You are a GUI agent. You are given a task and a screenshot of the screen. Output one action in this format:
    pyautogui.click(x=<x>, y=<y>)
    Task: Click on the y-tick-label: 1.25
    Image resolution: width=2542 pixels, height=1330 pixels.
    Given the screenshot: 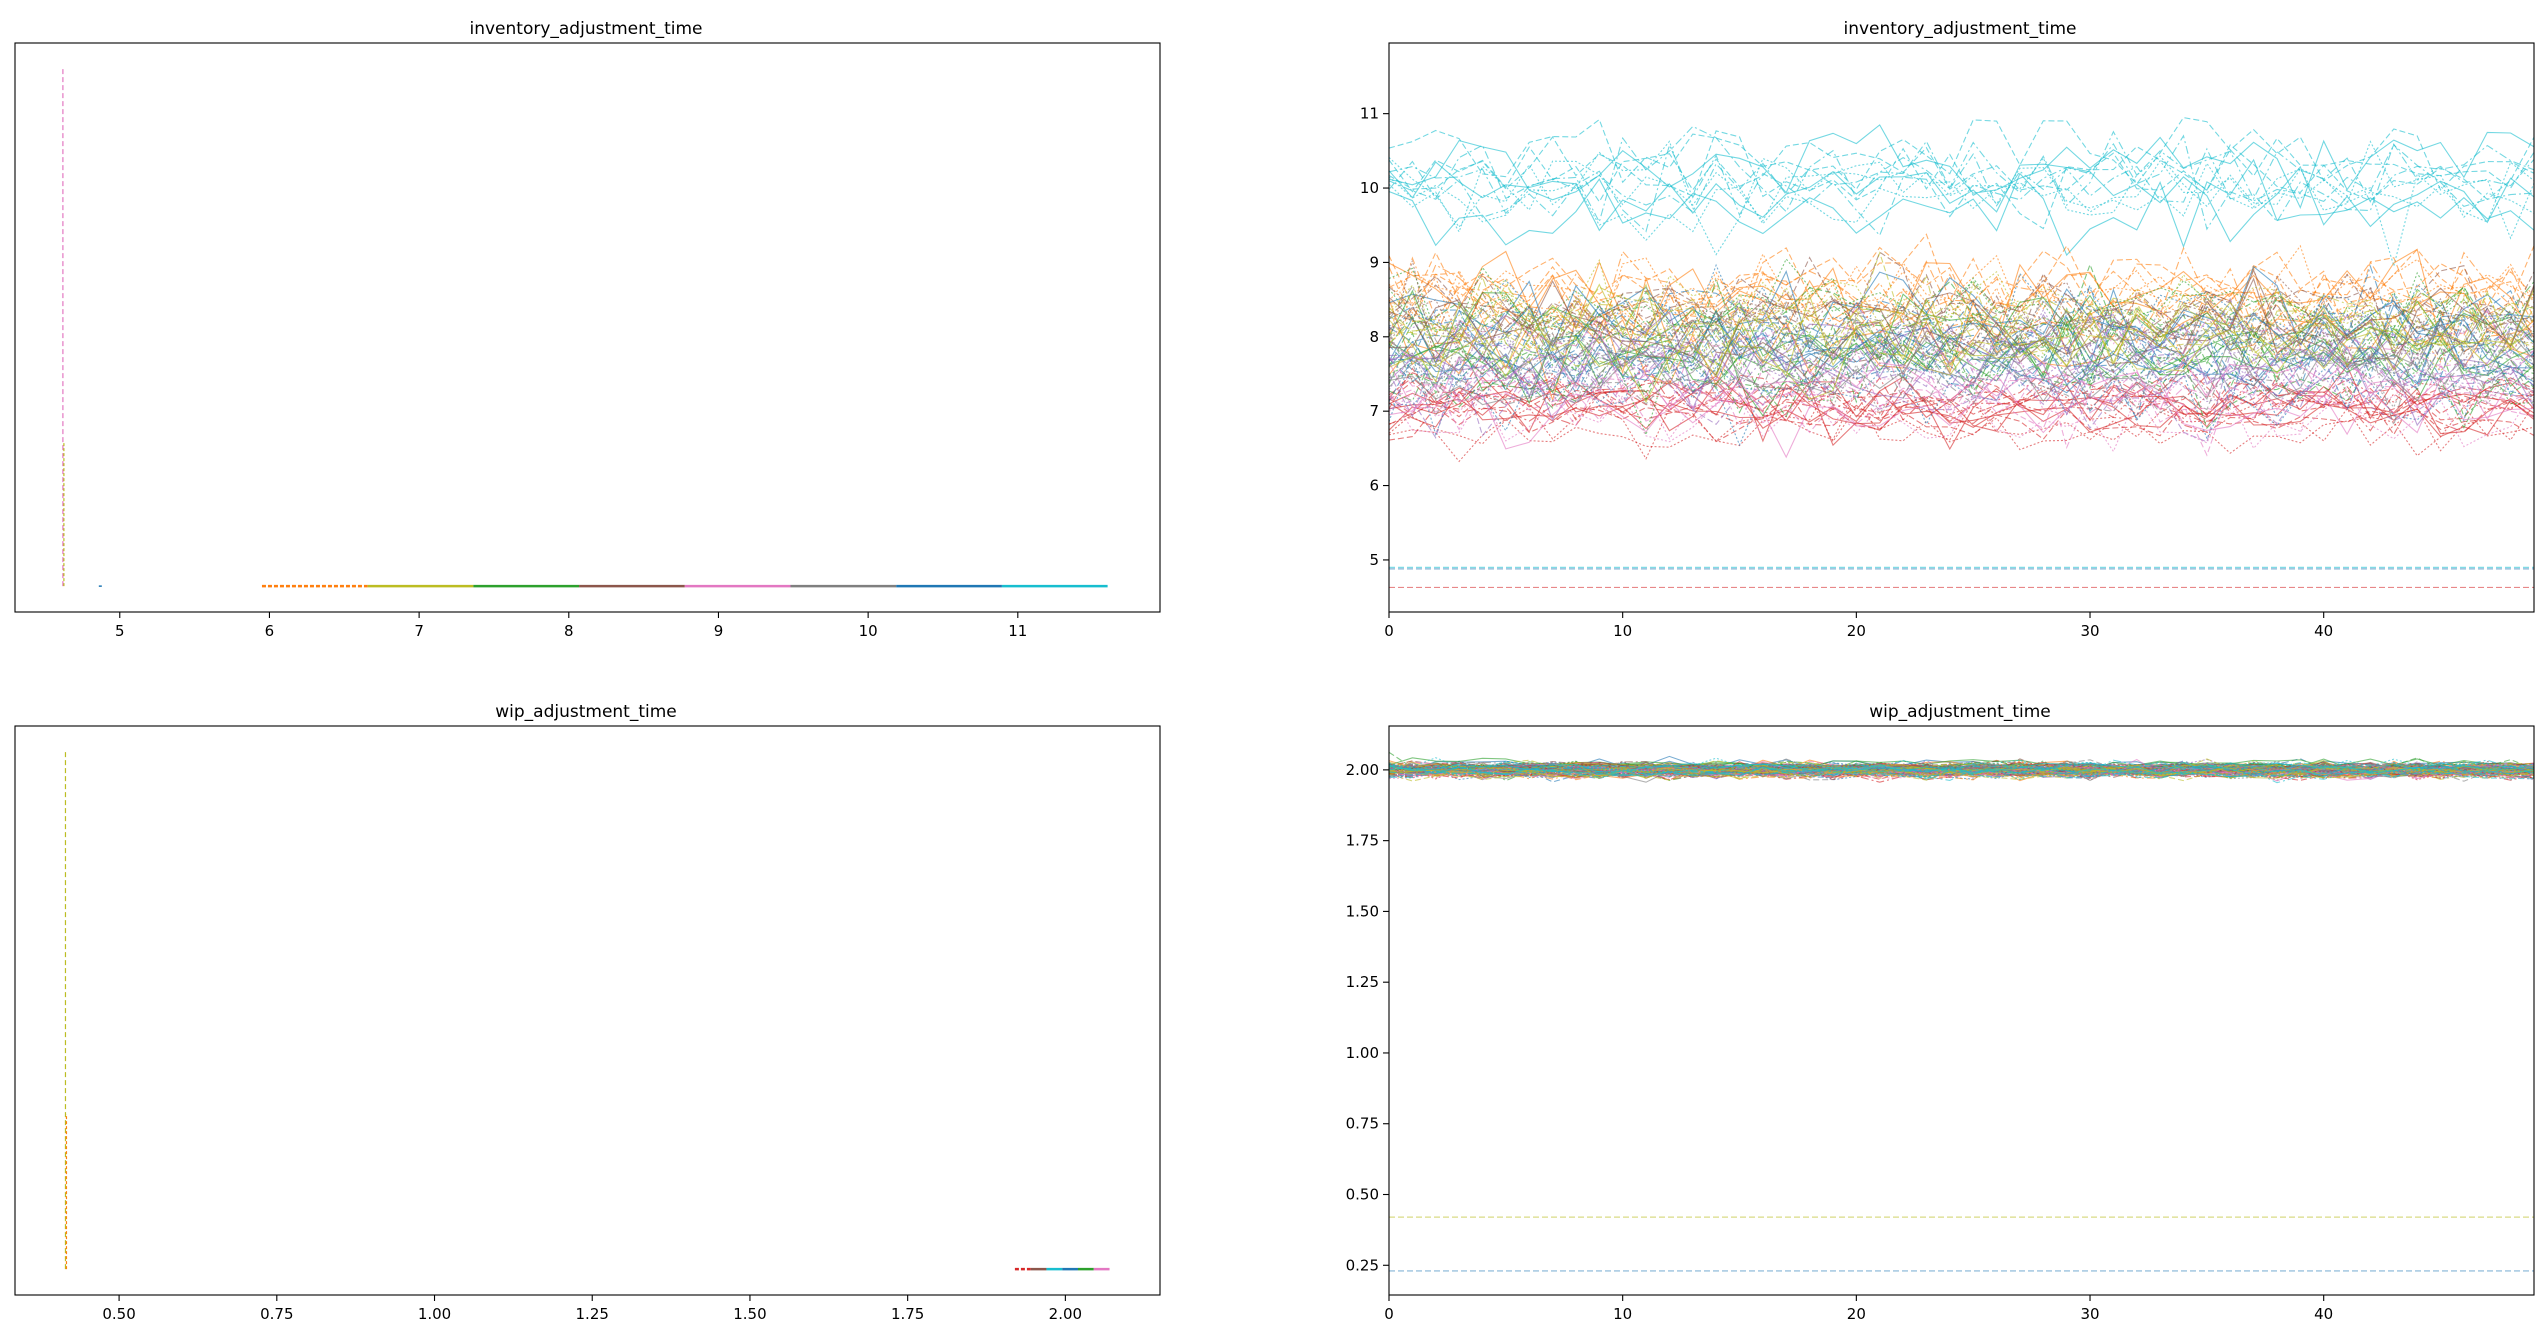 What is the action you would take?
    pyautogui.click(x=1362, y=982)
    